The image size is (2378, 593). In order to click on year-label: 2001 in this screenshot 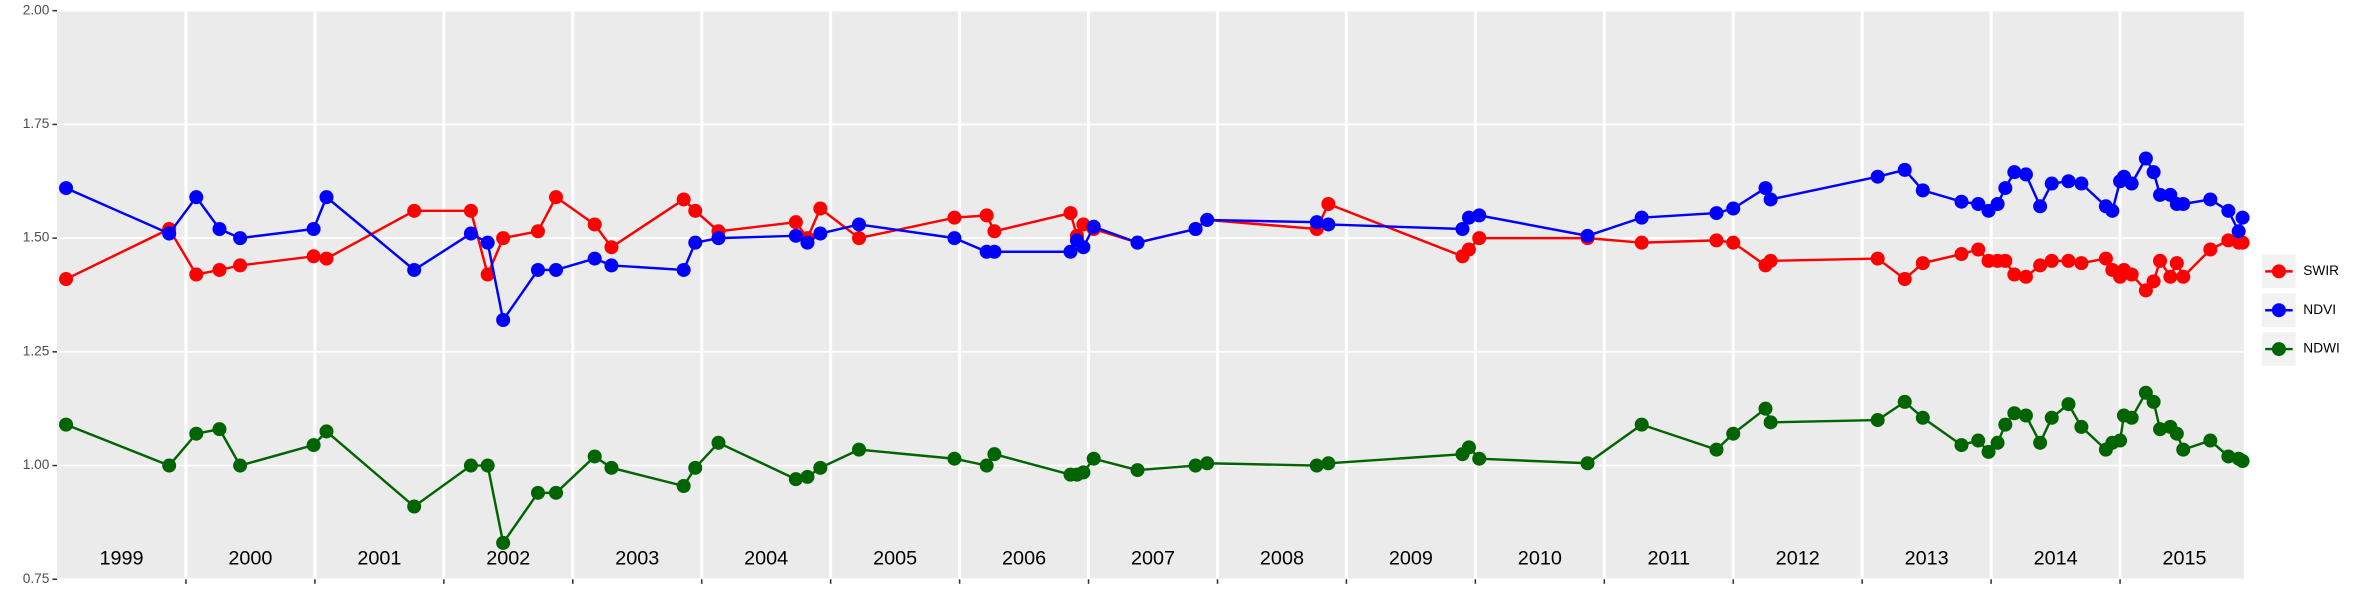, I will do `click(379, 559)`.